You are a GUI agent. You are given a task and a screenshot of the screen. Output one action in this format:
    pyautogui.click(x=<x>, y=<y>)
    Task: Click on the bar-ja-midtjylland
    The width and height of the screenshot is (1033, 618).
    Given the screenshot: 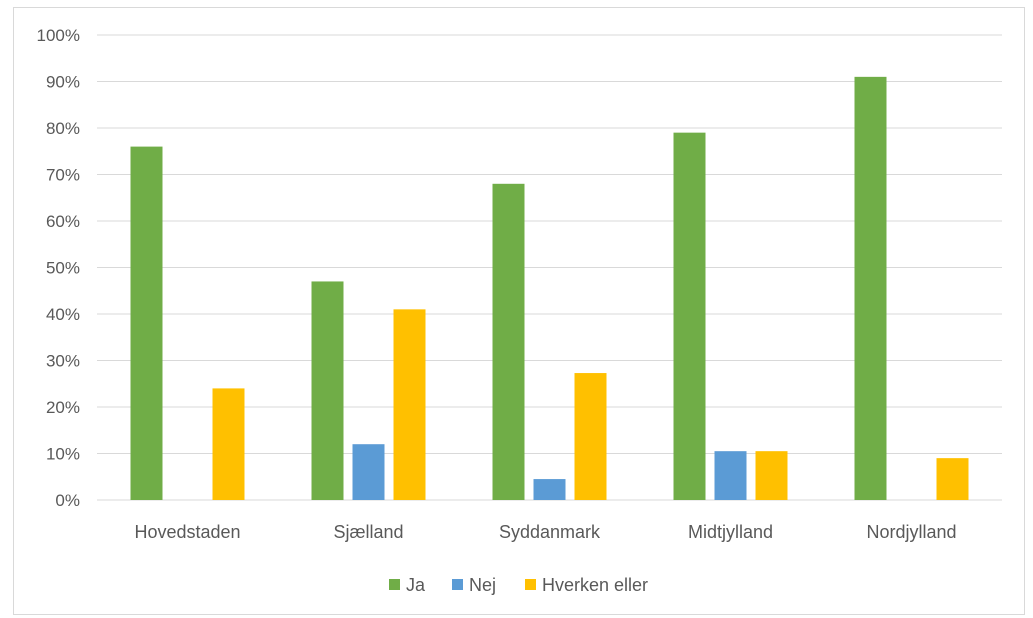 What is the action you would take?
    pyautogui.click(x=689, y=316)
    